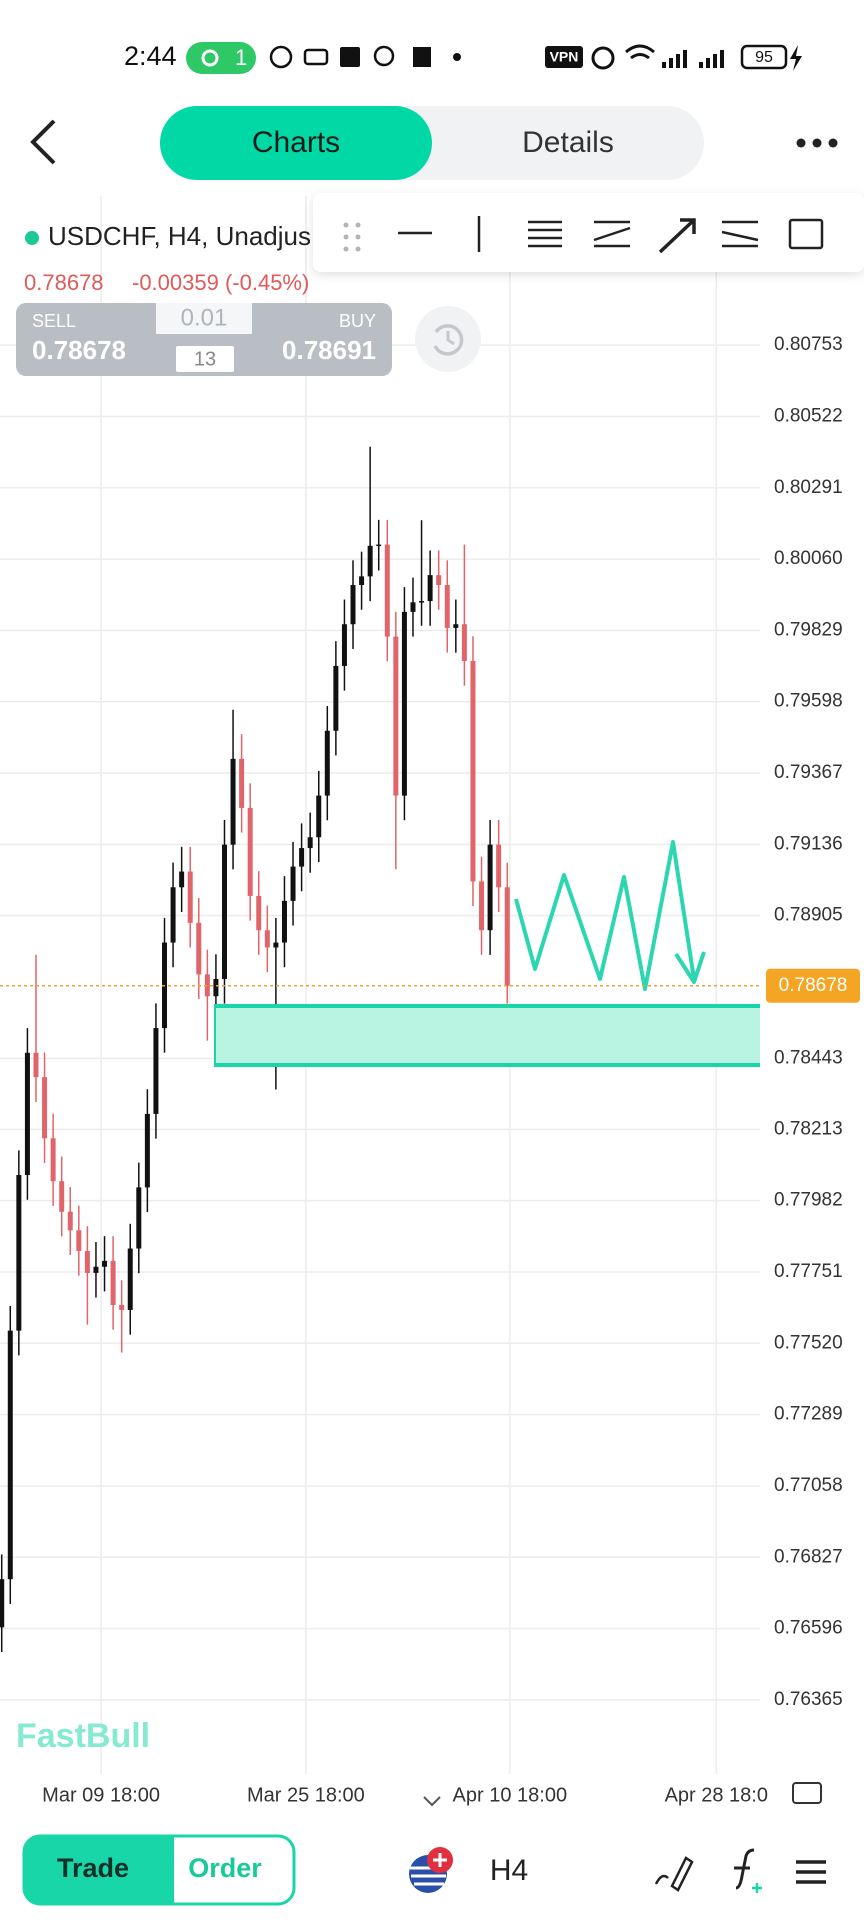  What do you see at coordinates (807, 1793) in the screenshot?
I see `fullscreen-icon` at bounding box center [807, 1793].